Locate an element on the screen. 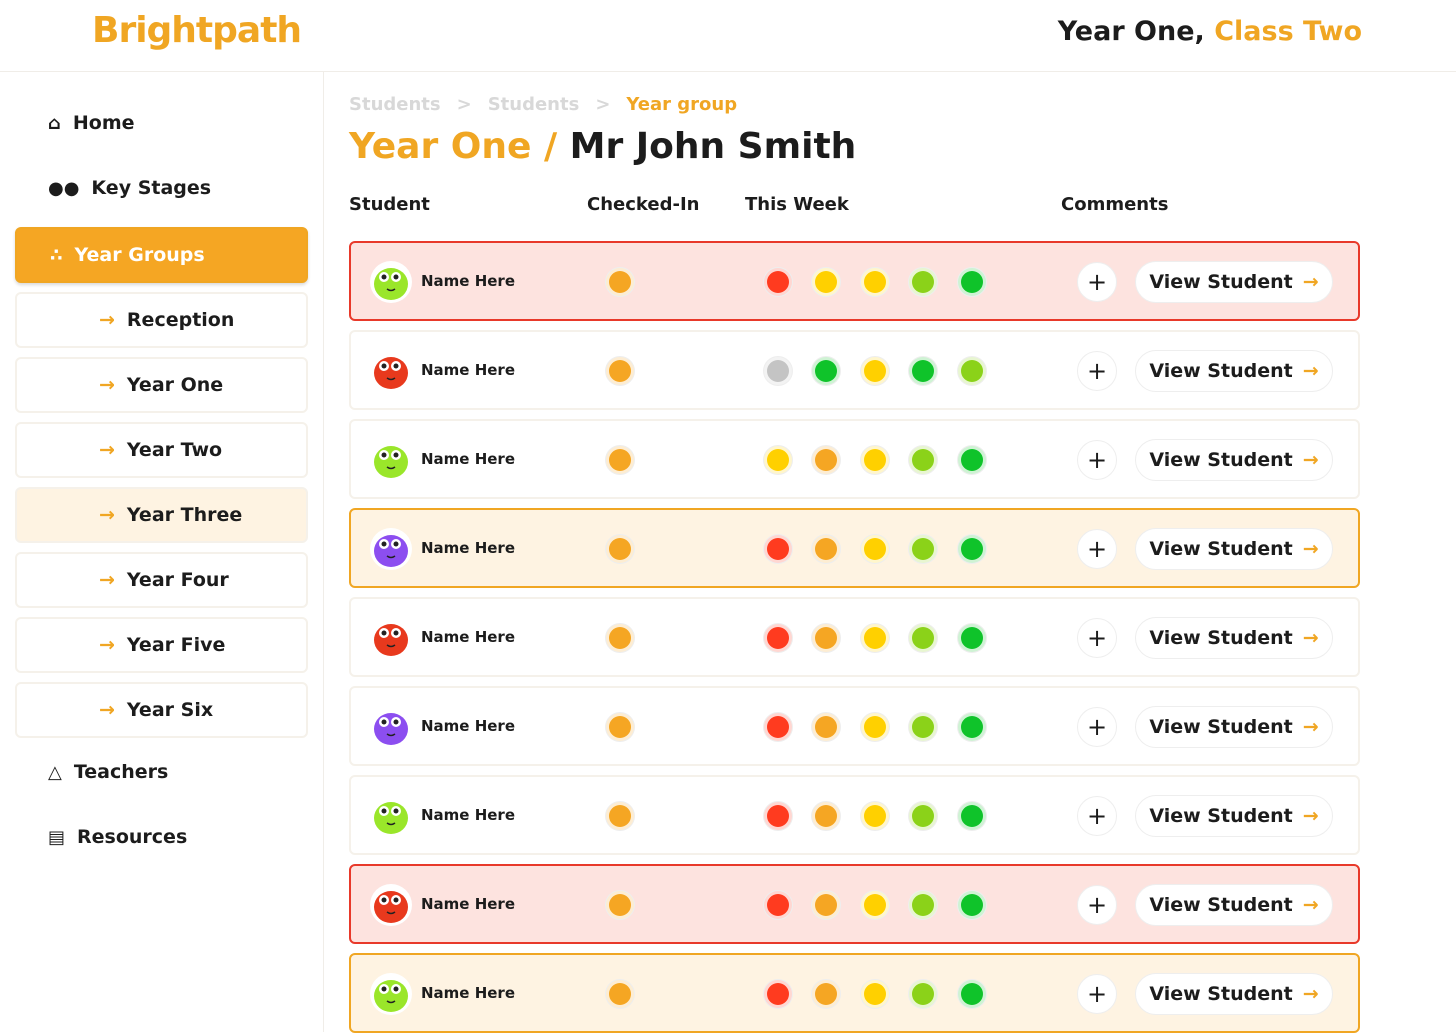 The width and height of the screenshot is (1456, 1033). class-name: Class Two is located at coordinates (1288, 31).